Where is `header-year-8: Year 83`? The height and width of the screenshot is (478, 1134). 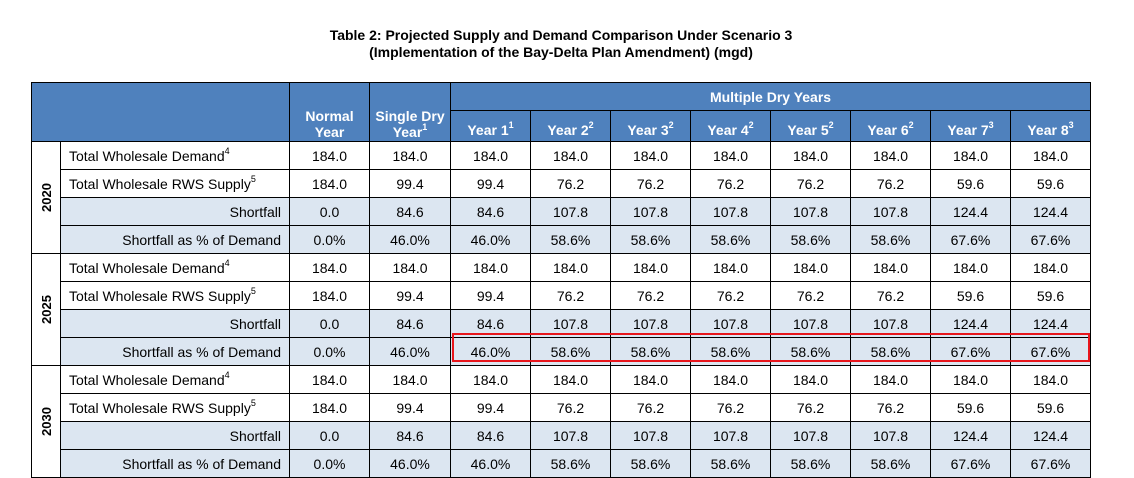 header-year-8: Year 83 is located at coordinates (1050, 126).